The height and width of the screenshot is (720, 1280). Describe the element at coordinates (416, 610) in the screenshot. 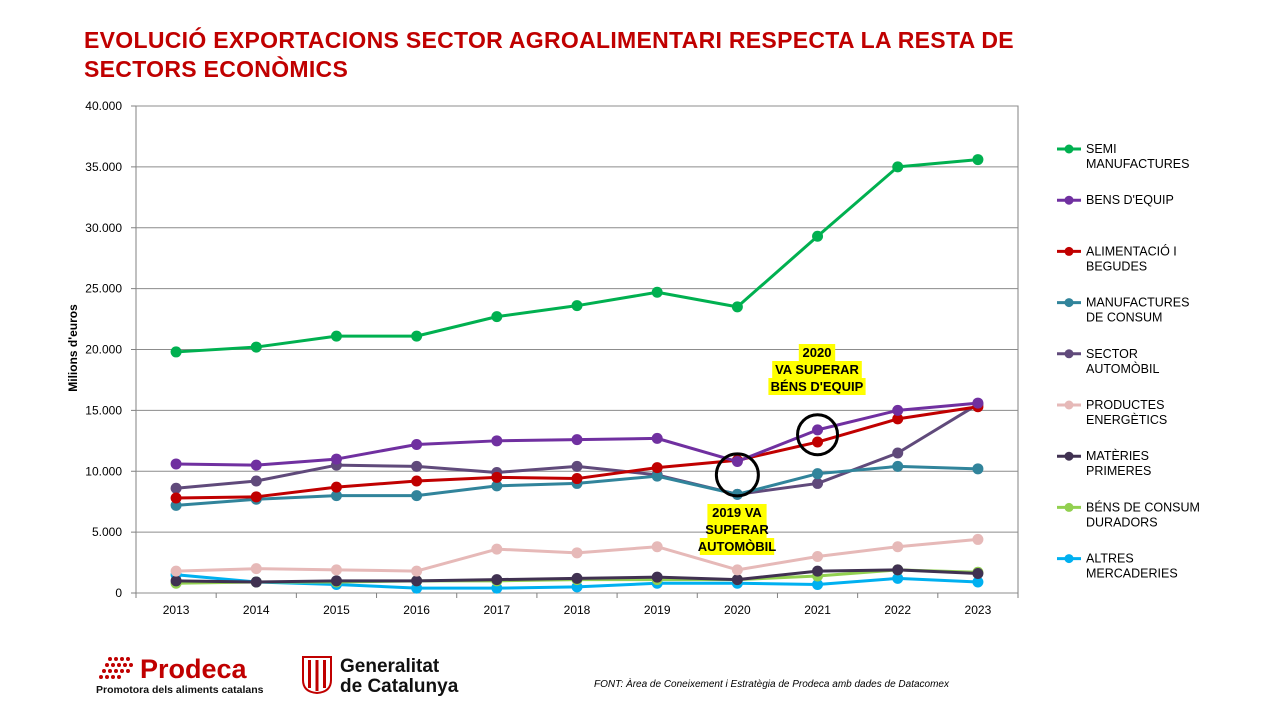

I see `x-tick-label: 2016` at that location.